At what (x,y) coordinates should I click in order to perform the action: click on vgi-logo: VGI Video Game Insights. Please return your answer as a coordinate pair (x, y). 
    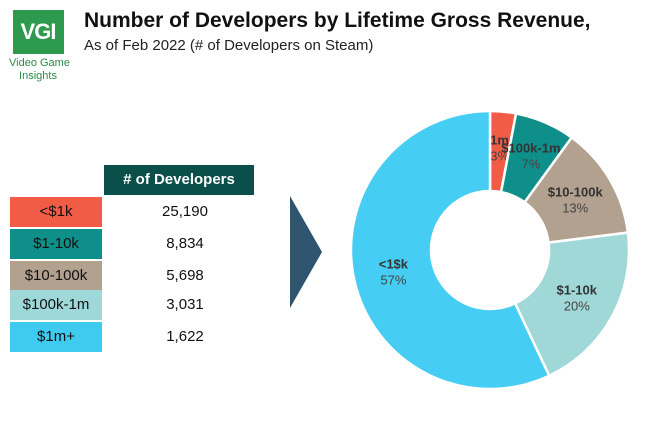
    Looking at the image, I should click on (39, 46).